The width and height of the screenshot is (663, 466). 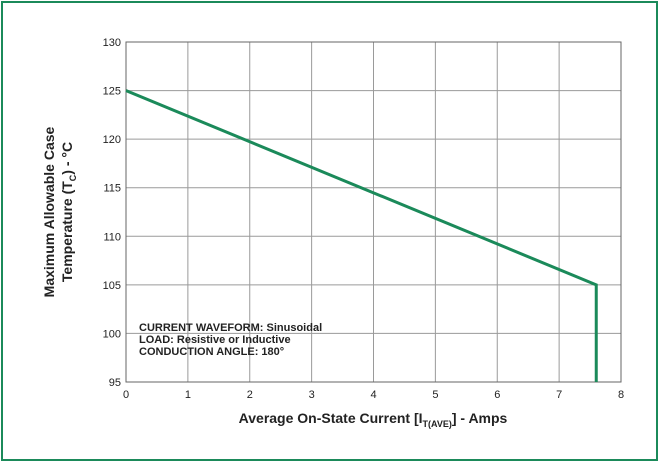 I want to click on y-tick-label: 125, so click(x=112, y=92).